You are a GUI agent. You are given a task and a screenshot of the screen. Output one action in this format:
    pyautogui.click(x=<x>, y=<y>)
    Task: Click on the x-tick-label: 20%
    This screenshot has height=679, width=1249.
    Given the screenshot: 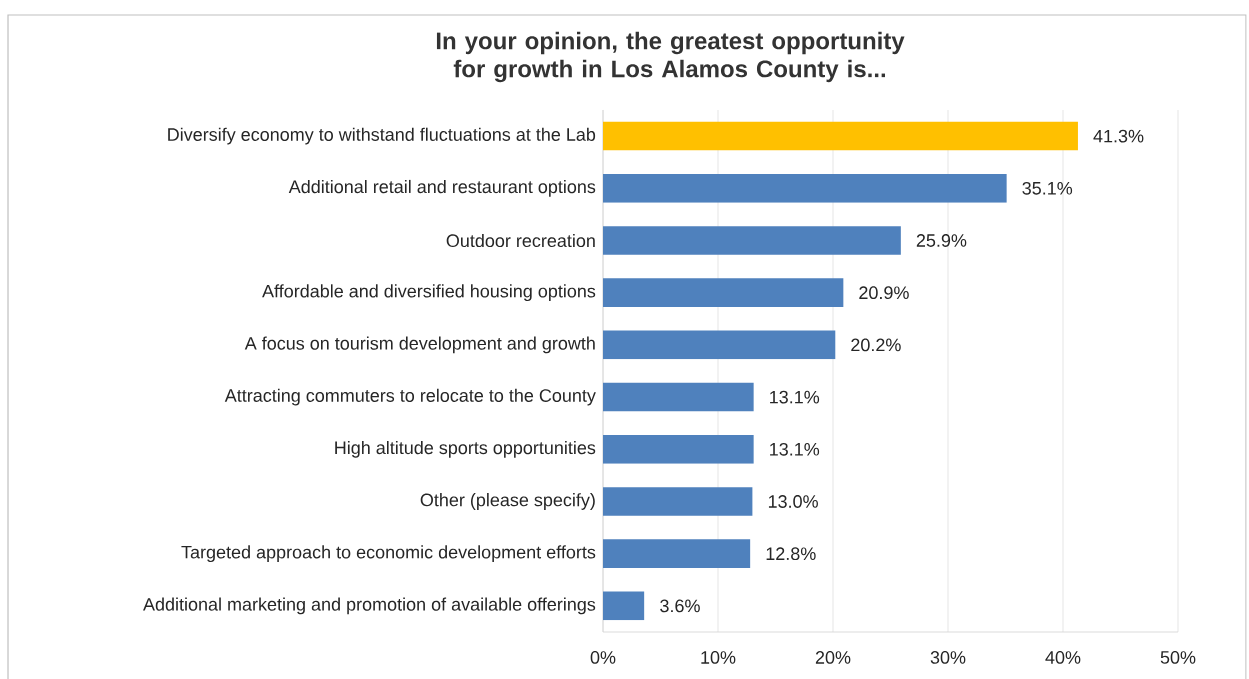 What is the action you would take?
    pyautogui.click(x=833, y=657)
    